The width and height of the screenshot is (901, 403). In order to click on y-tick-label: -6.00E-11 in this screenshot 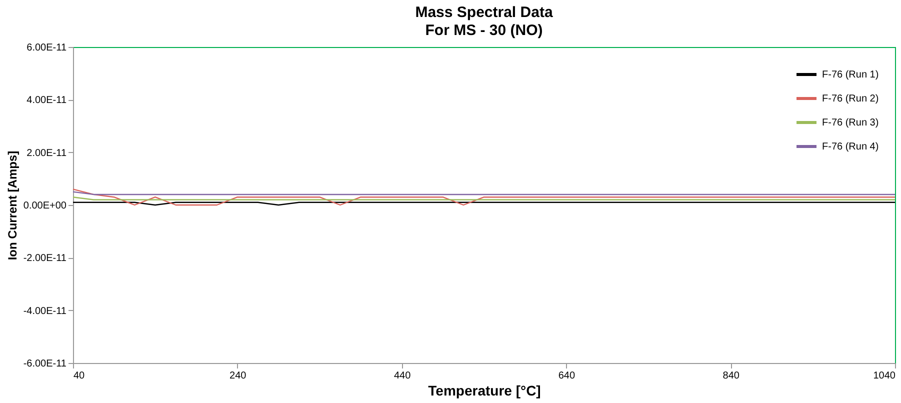, I will do `click(45, 364)`.